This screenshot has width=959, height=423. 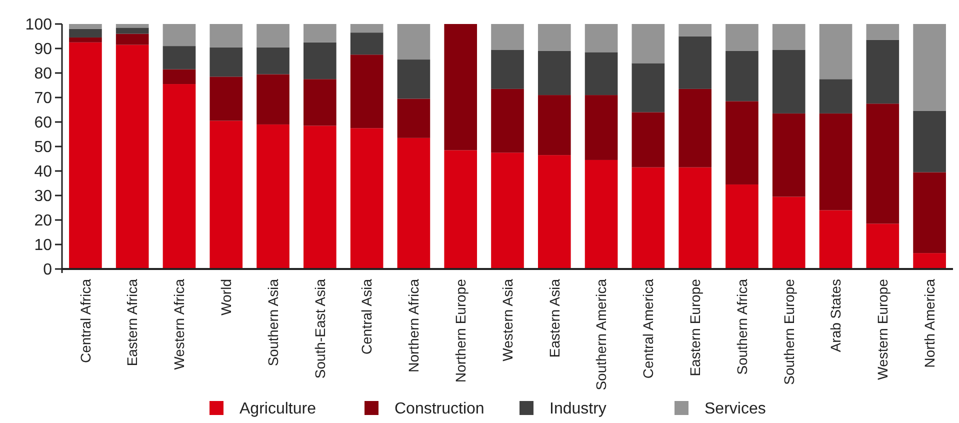 What do you see at coordinates (272, 322) in the screenshot?
I see `x-tick-label: Southern Asia` at bounding box center [272, 322].